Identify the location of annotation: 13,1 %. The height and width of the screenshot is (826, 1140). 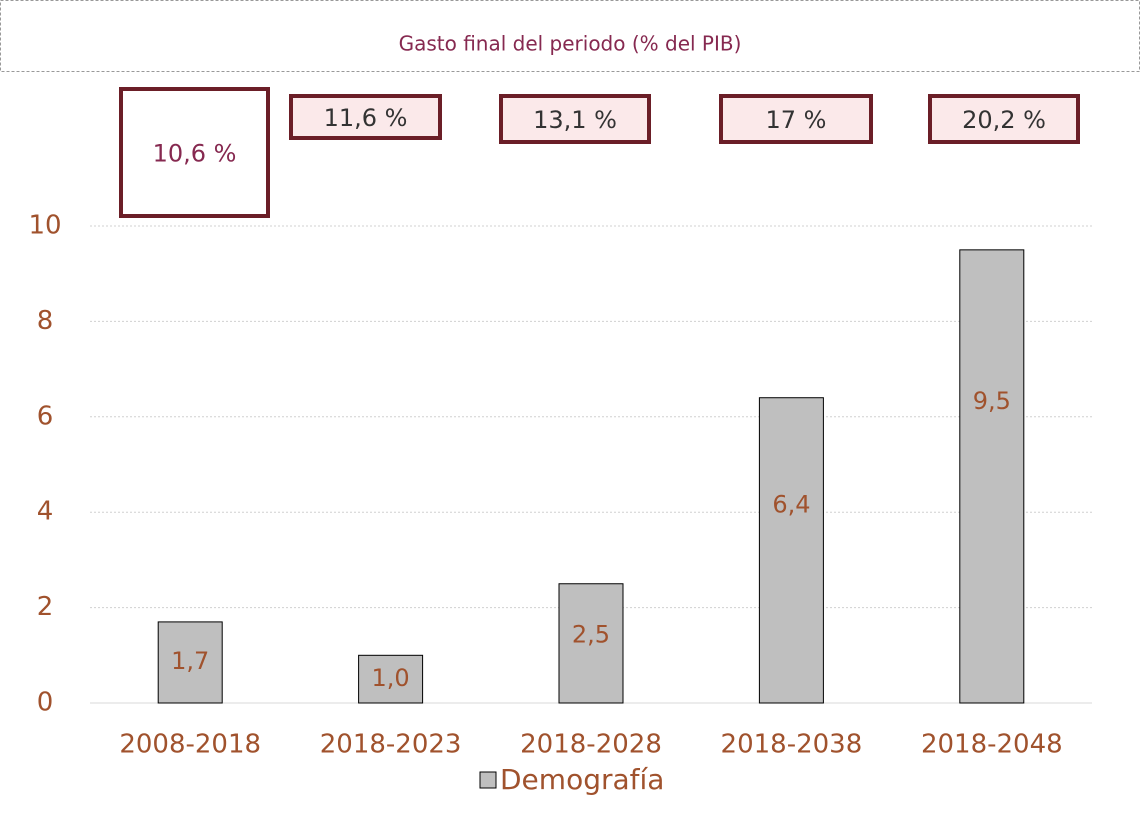
(575, 120).